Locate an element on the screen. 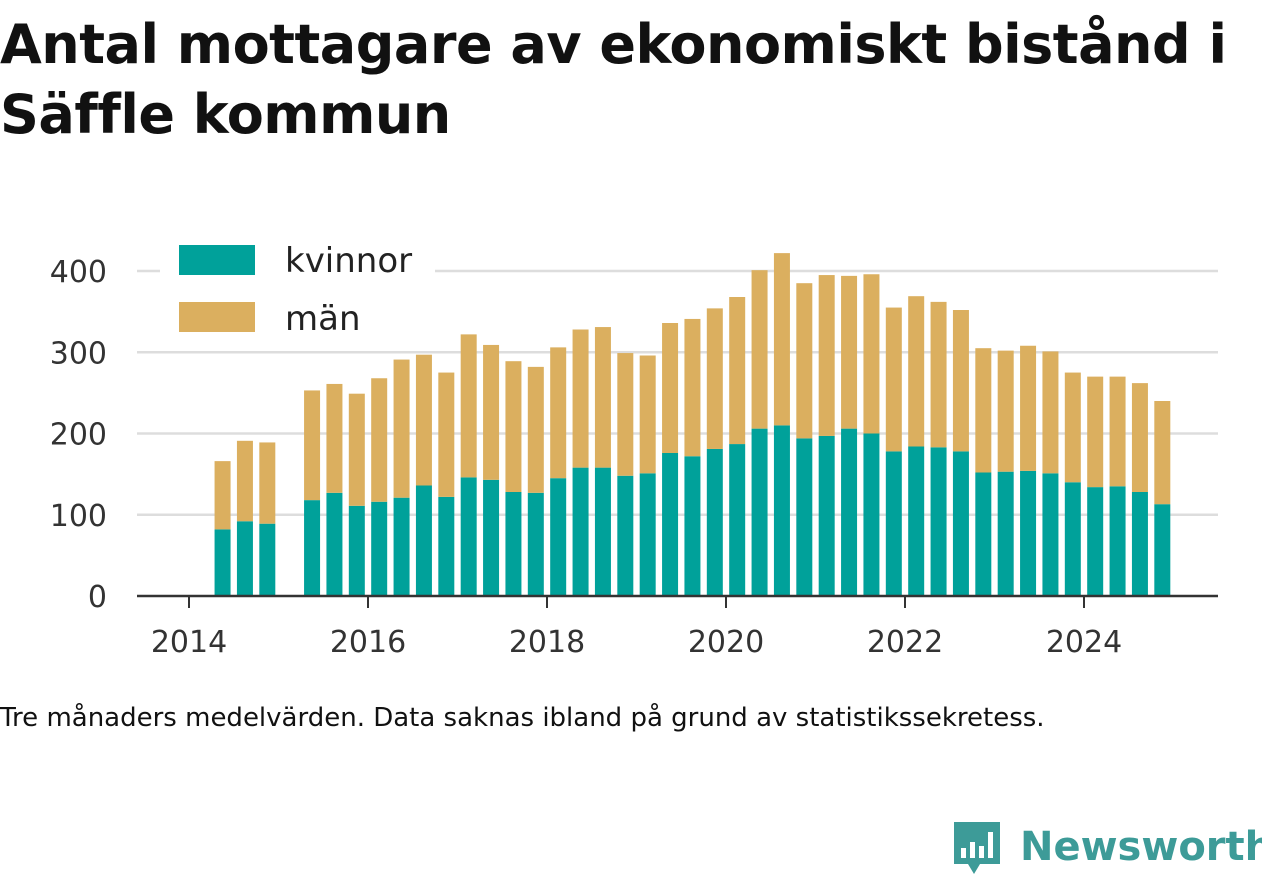 The image size is (1262, 879). y-tick-label: 0 is located at coordinates (97, 597).